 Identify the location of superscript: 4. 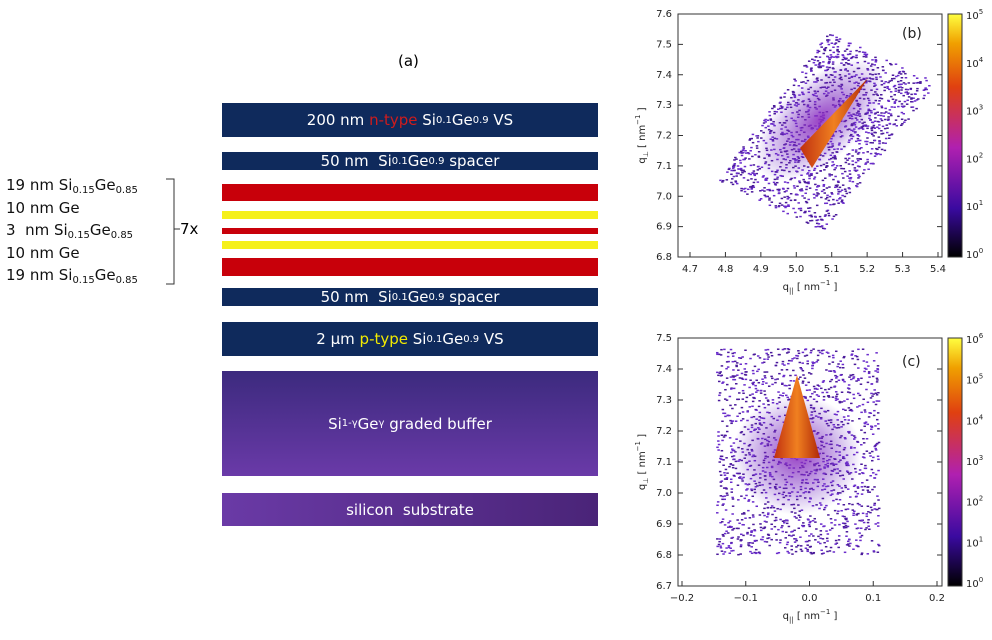
(981, 60).